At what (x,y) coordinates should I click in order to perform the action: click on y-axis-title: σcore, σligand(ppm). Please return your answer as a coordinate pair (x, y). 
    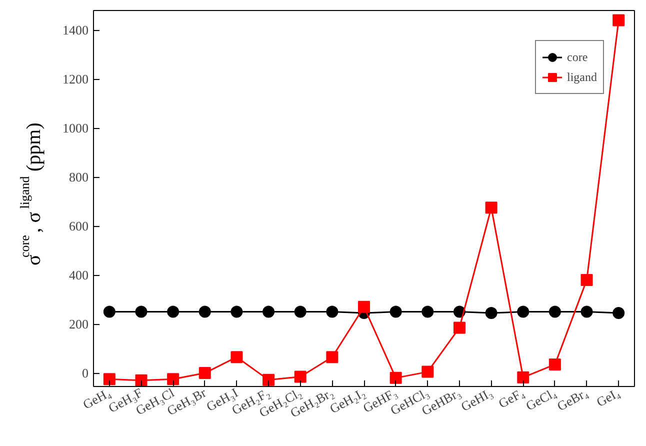
    Looking at the image, I should click on (31, 194).